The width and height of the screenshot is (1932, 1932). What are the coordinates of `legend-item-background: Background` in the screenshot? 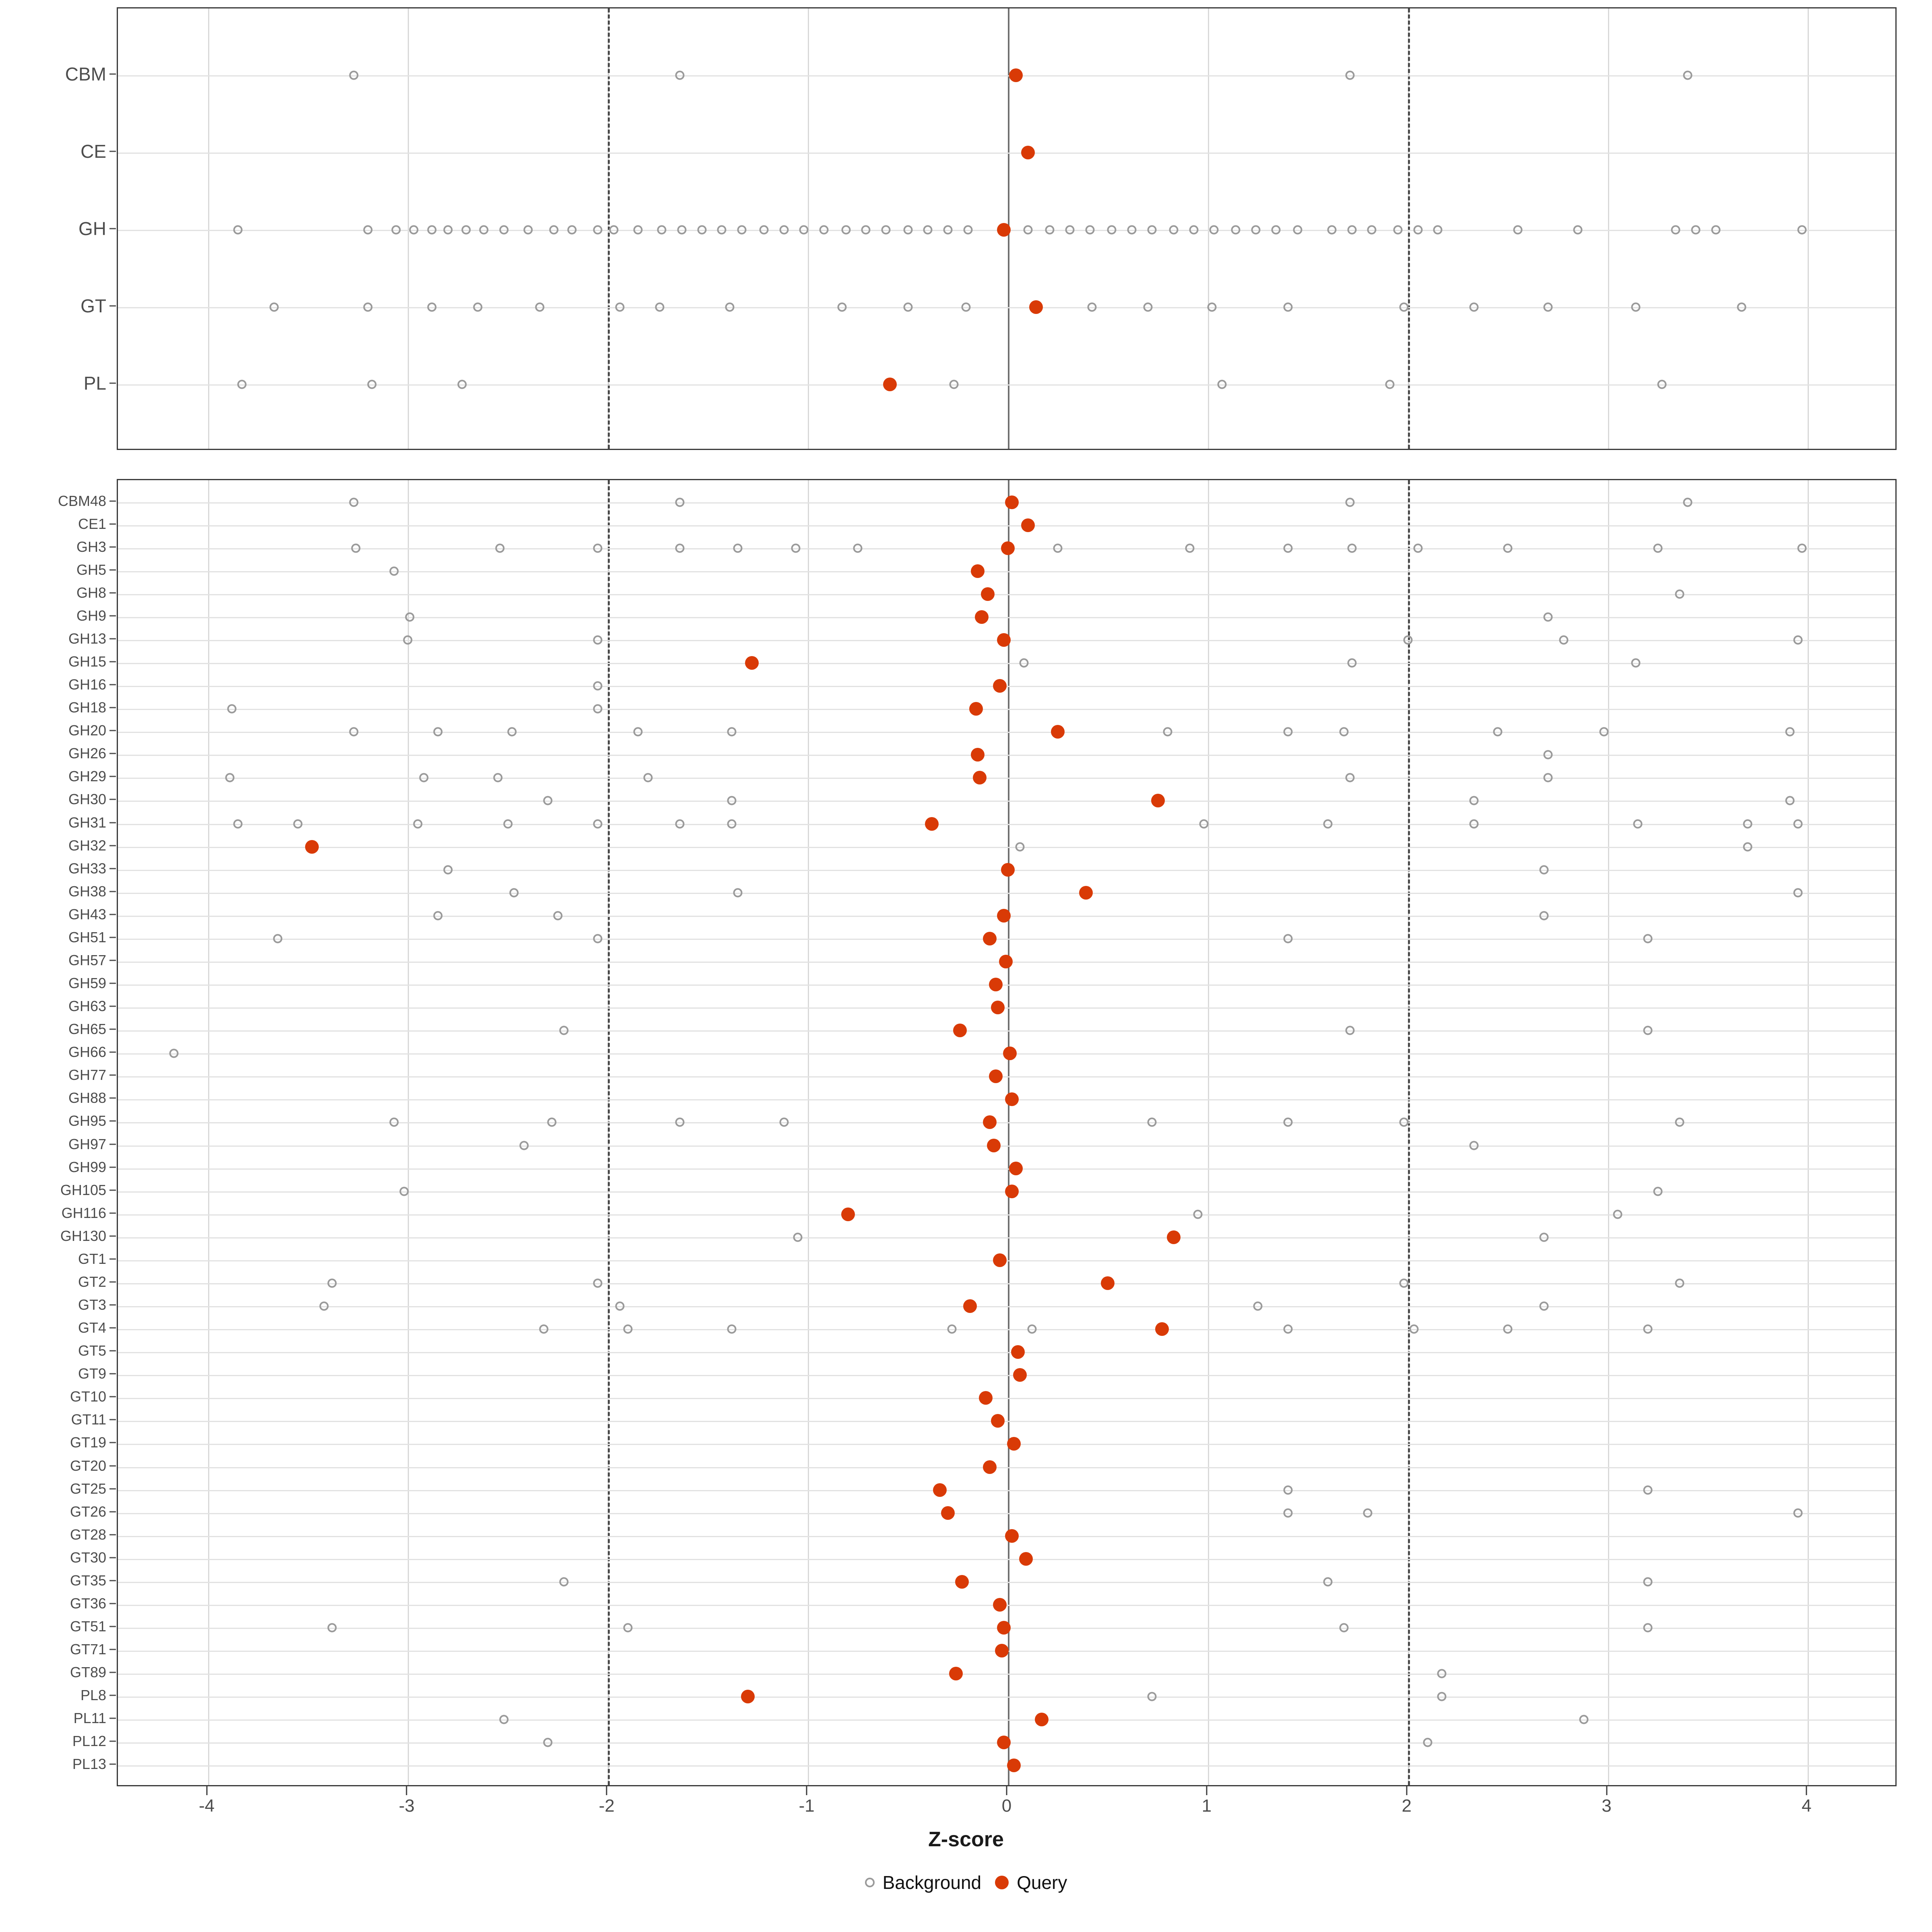 It's located at (924, 1882).